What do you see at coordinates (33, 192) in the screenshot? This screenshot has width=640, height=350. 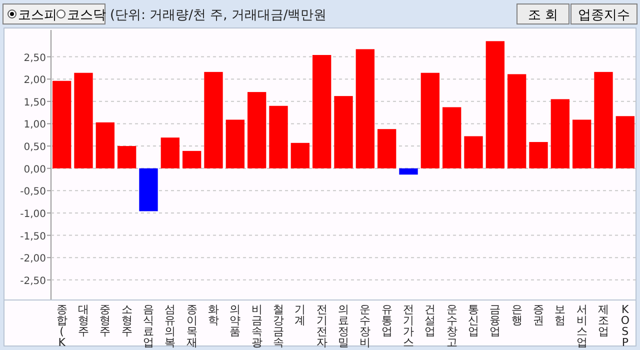 I see `y-tick-label: -0,50` at bounding box center [33, 192].